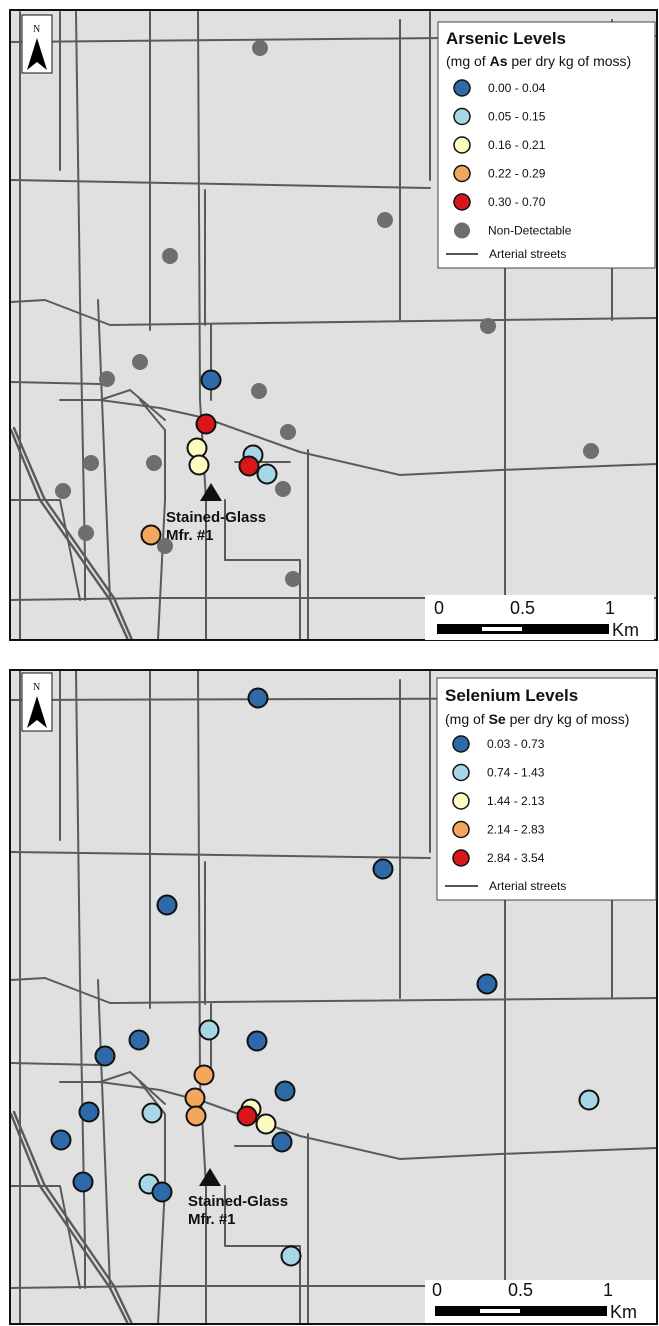  Describe the element at coordinates (516, 801) in the screenshot. I see `legend-class-label: 1.44 - 2.13` at that location.